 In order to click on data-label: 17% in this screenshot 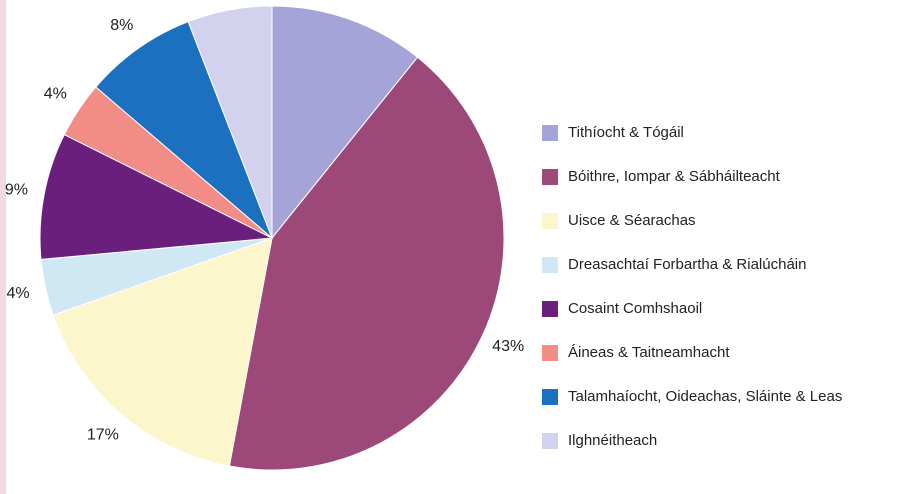, I will do `click(103, 435)`.